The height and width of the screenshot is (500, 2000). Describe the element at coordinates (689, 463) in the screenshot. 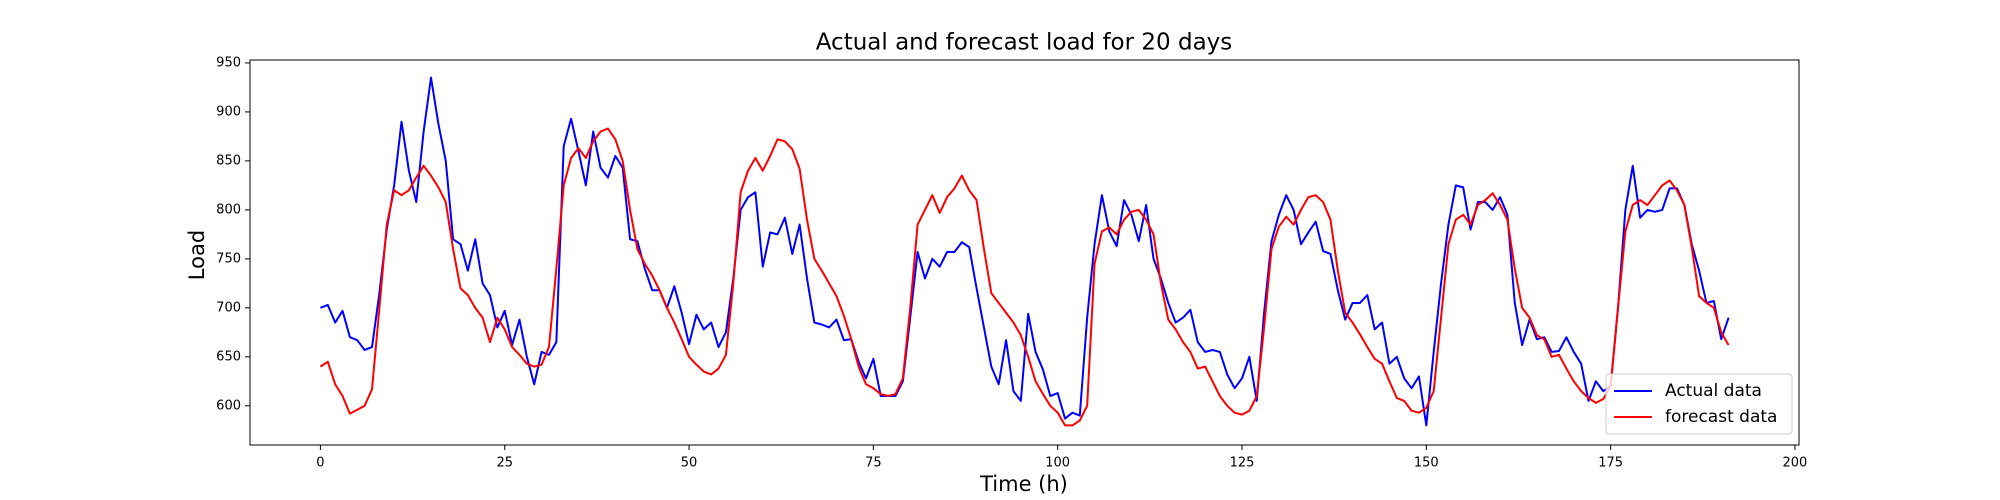

I see `x-tick-label: 50` at that location.